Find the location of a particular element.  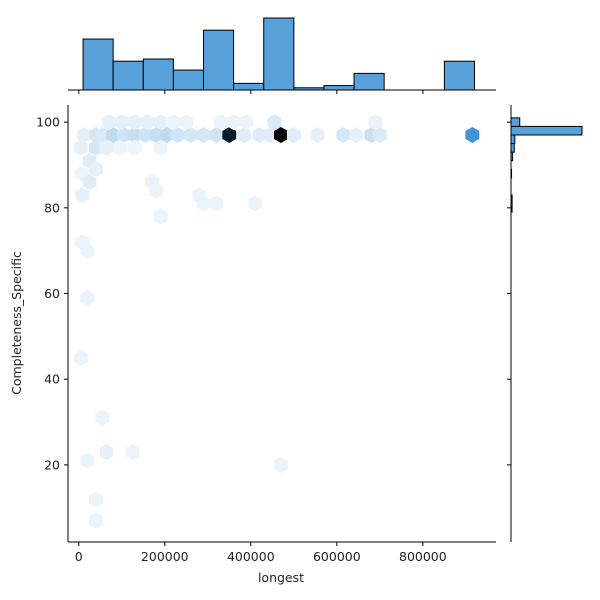

y-tick-label-1: 40 is located at coordinates (52, 379).